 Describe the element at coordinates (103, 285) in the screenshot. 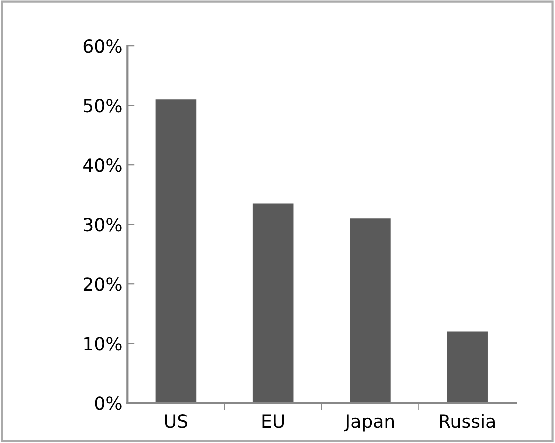

I see `y-tick-label: 20%` at that location.